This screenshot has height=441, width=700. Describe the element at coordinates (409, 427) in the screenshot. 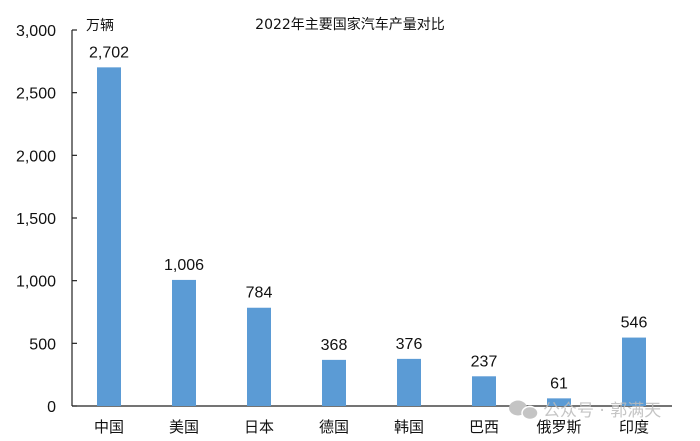

I see `x-category-label: 韩国` at that location.